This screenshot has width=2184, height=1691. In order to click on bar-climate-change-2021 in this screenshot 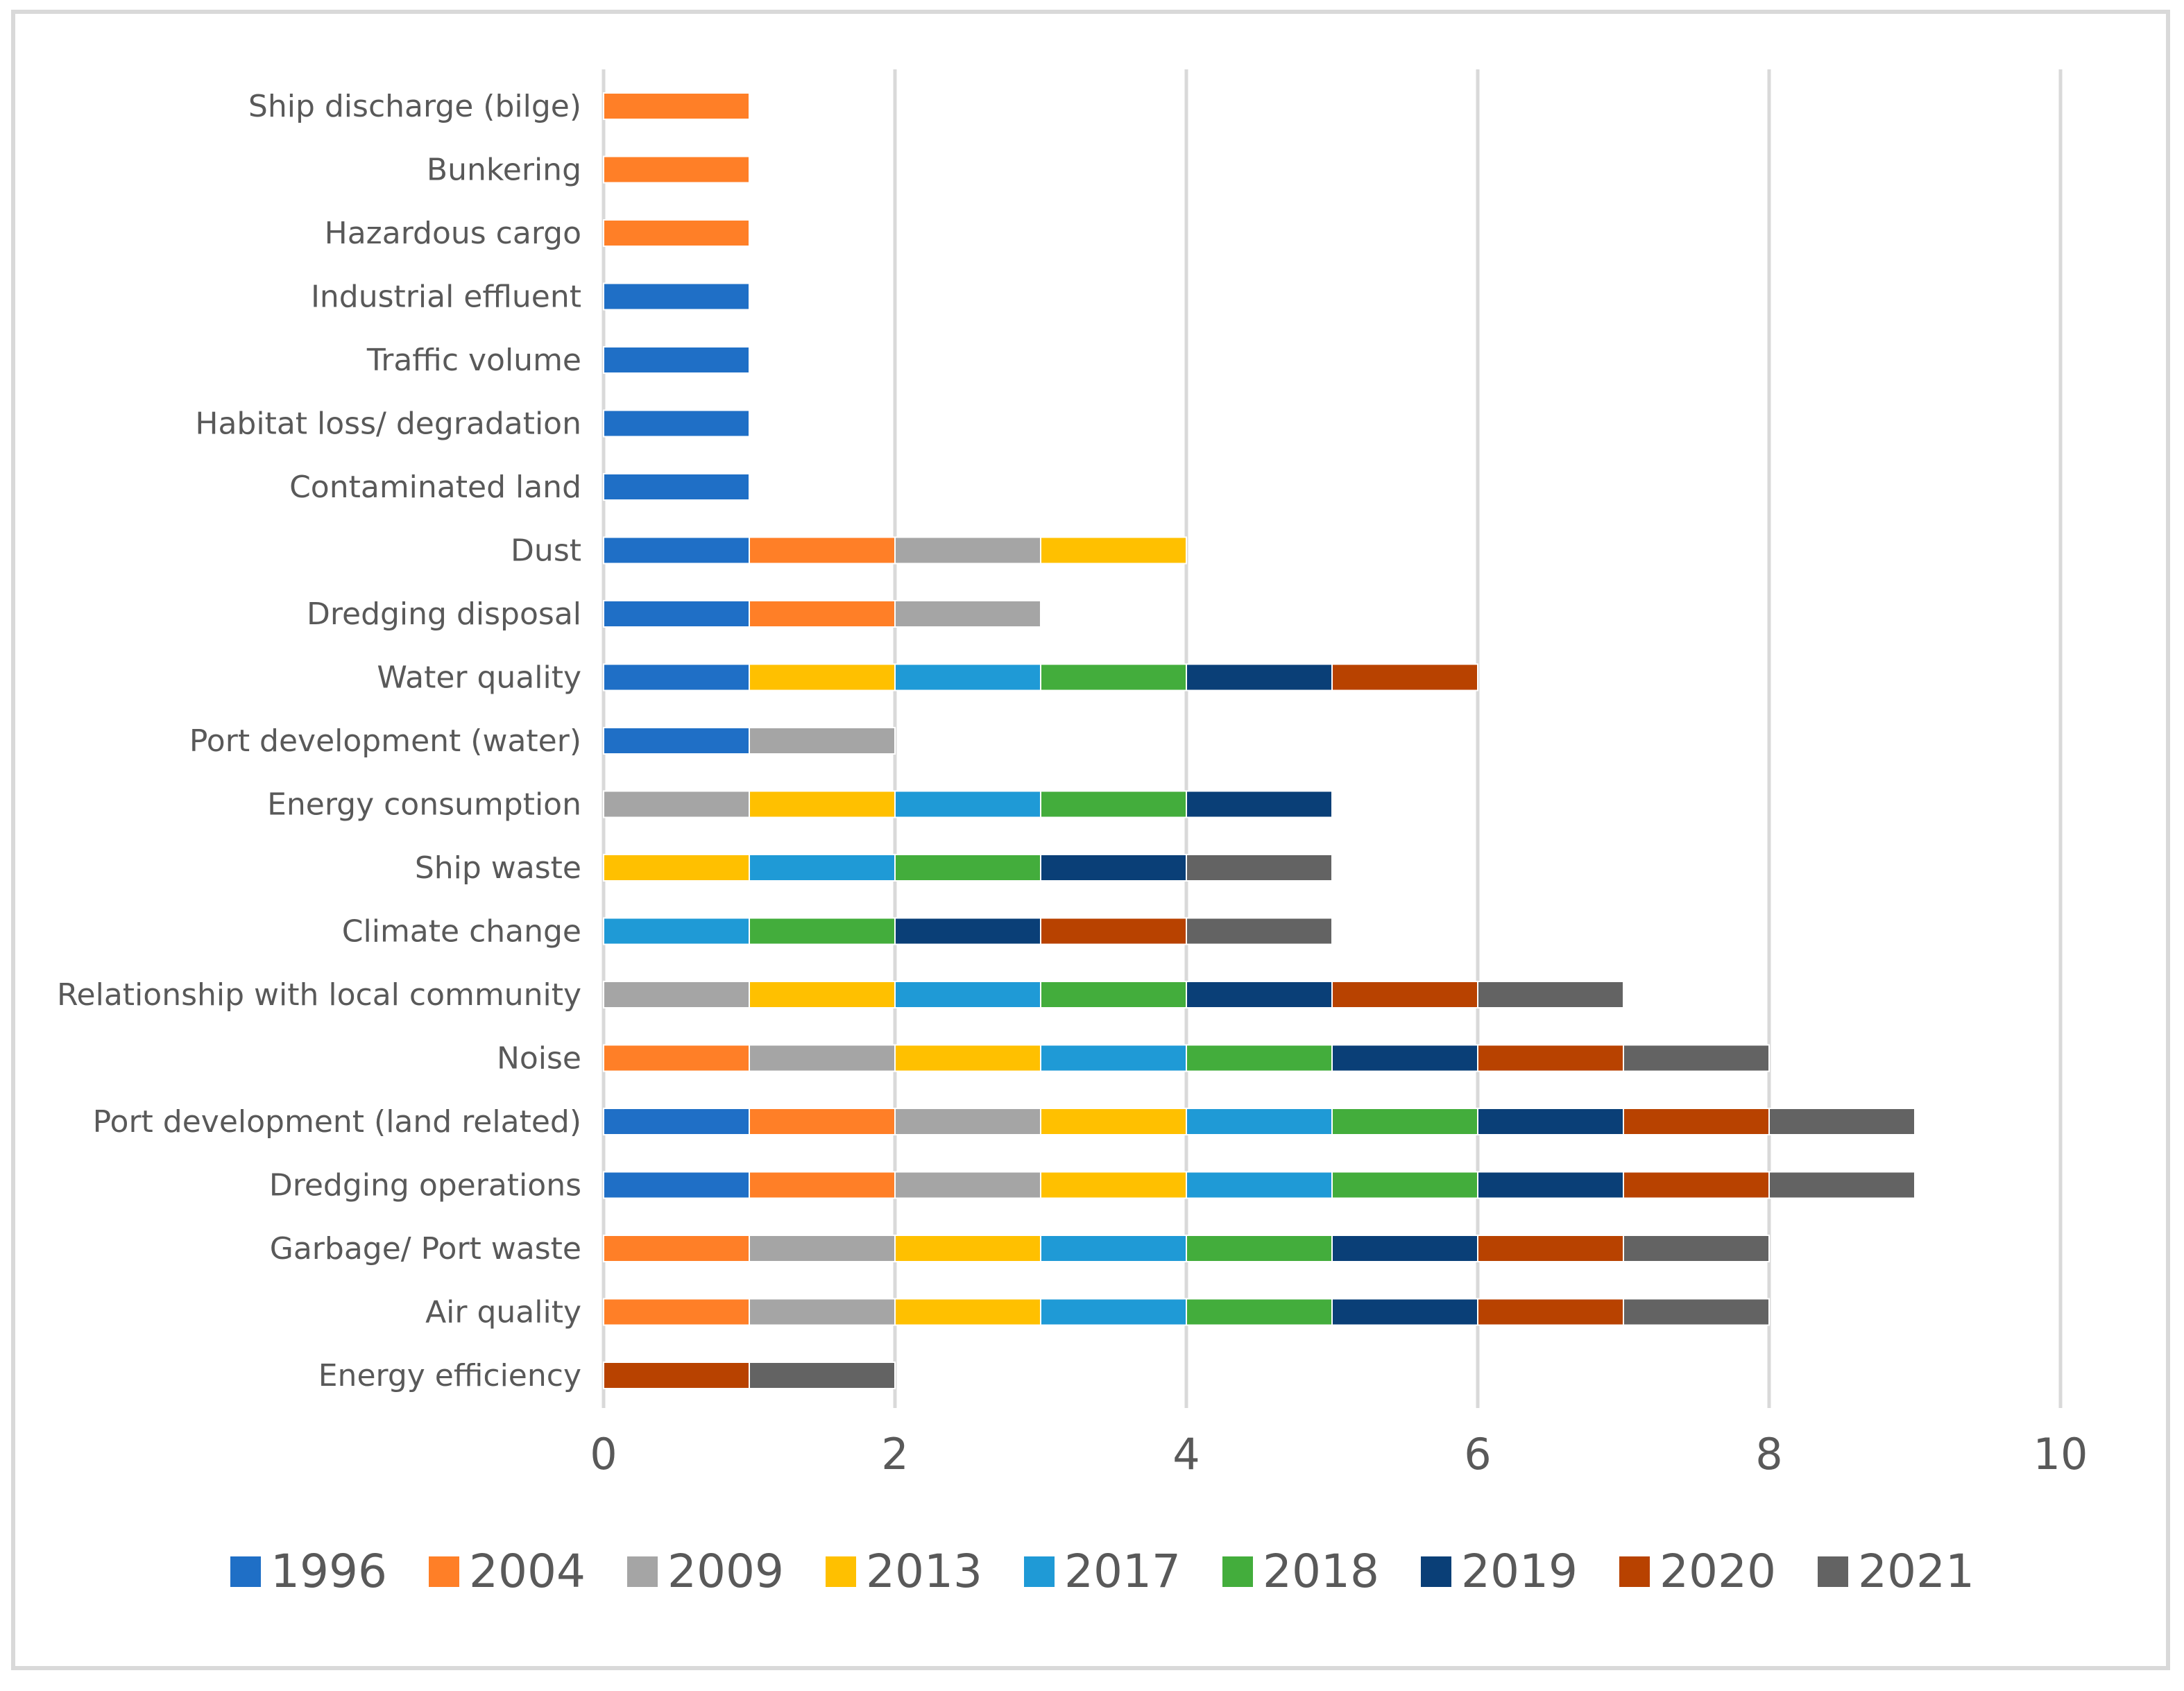, I will do `click(1259, 931)`.